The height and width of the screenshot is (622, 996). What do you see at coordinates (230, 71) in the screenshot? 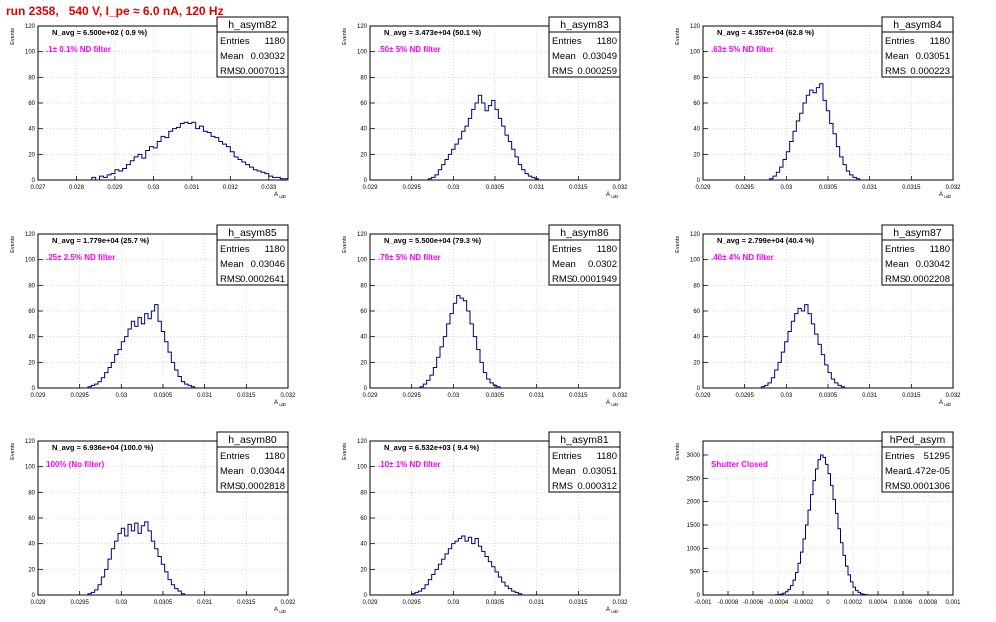
I see `stats-label: RMS` at bounding box center [230, 71].